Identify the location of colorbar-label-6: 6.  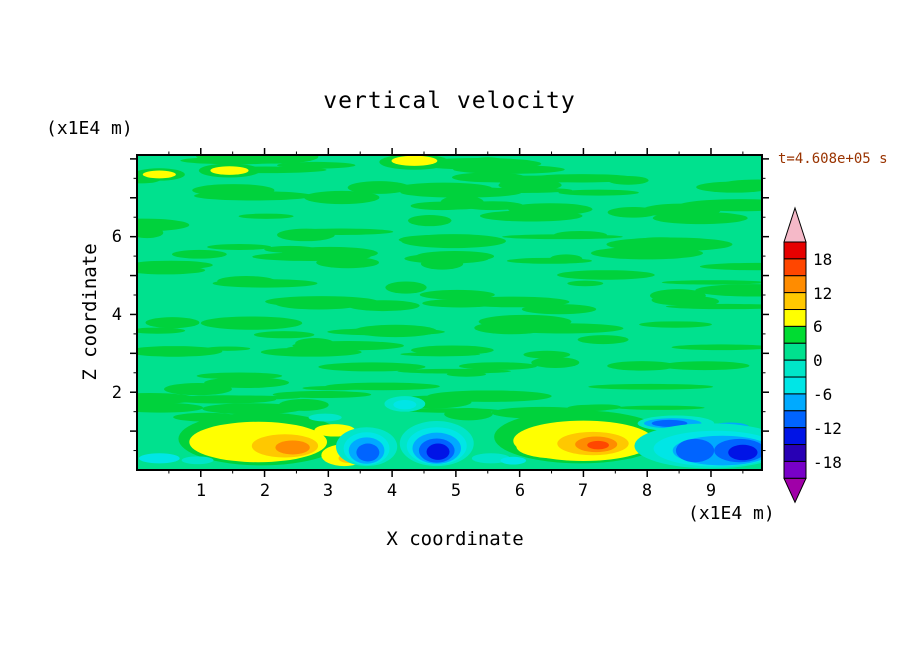
(818, 326).